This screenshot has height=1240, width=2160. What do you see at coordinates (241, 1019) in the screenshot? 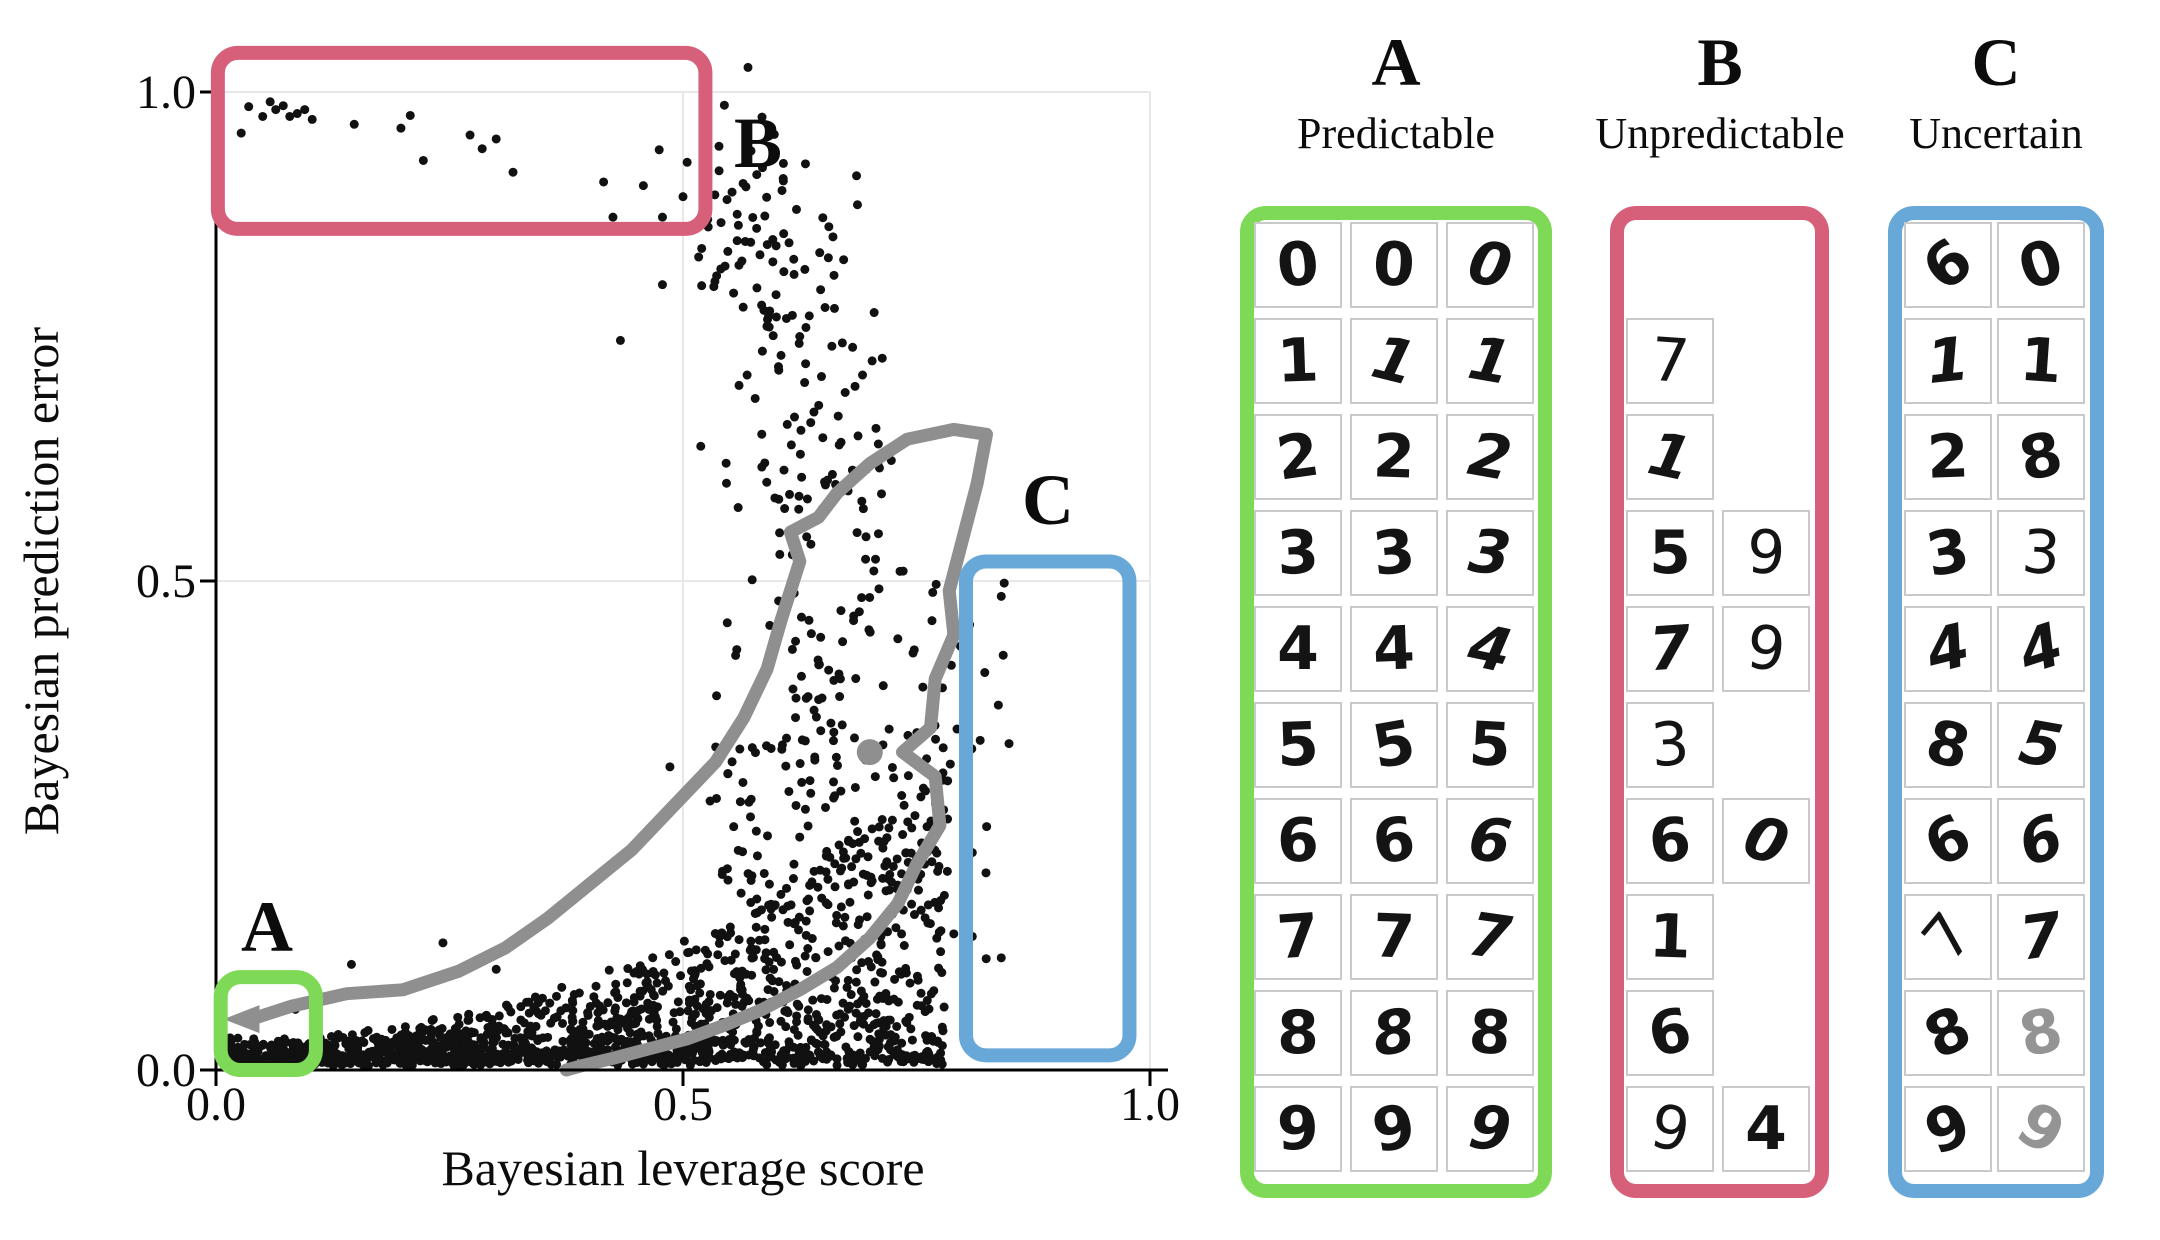
I see `contour-arrowhead` at bounding box center [241, 1019].